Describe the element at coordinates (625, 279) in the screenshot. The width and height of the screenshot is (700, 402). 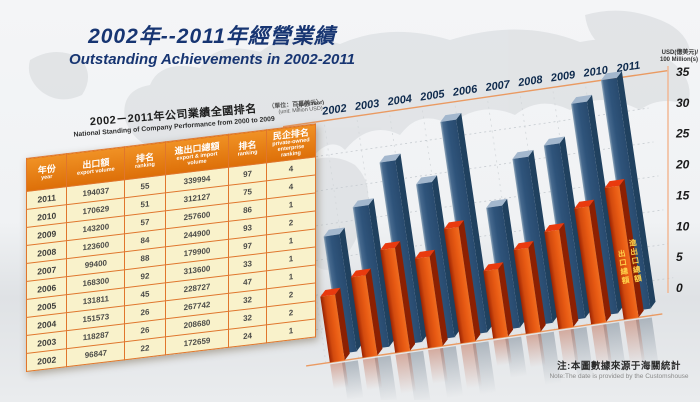
I see `legend-export-char: 額` at that location.